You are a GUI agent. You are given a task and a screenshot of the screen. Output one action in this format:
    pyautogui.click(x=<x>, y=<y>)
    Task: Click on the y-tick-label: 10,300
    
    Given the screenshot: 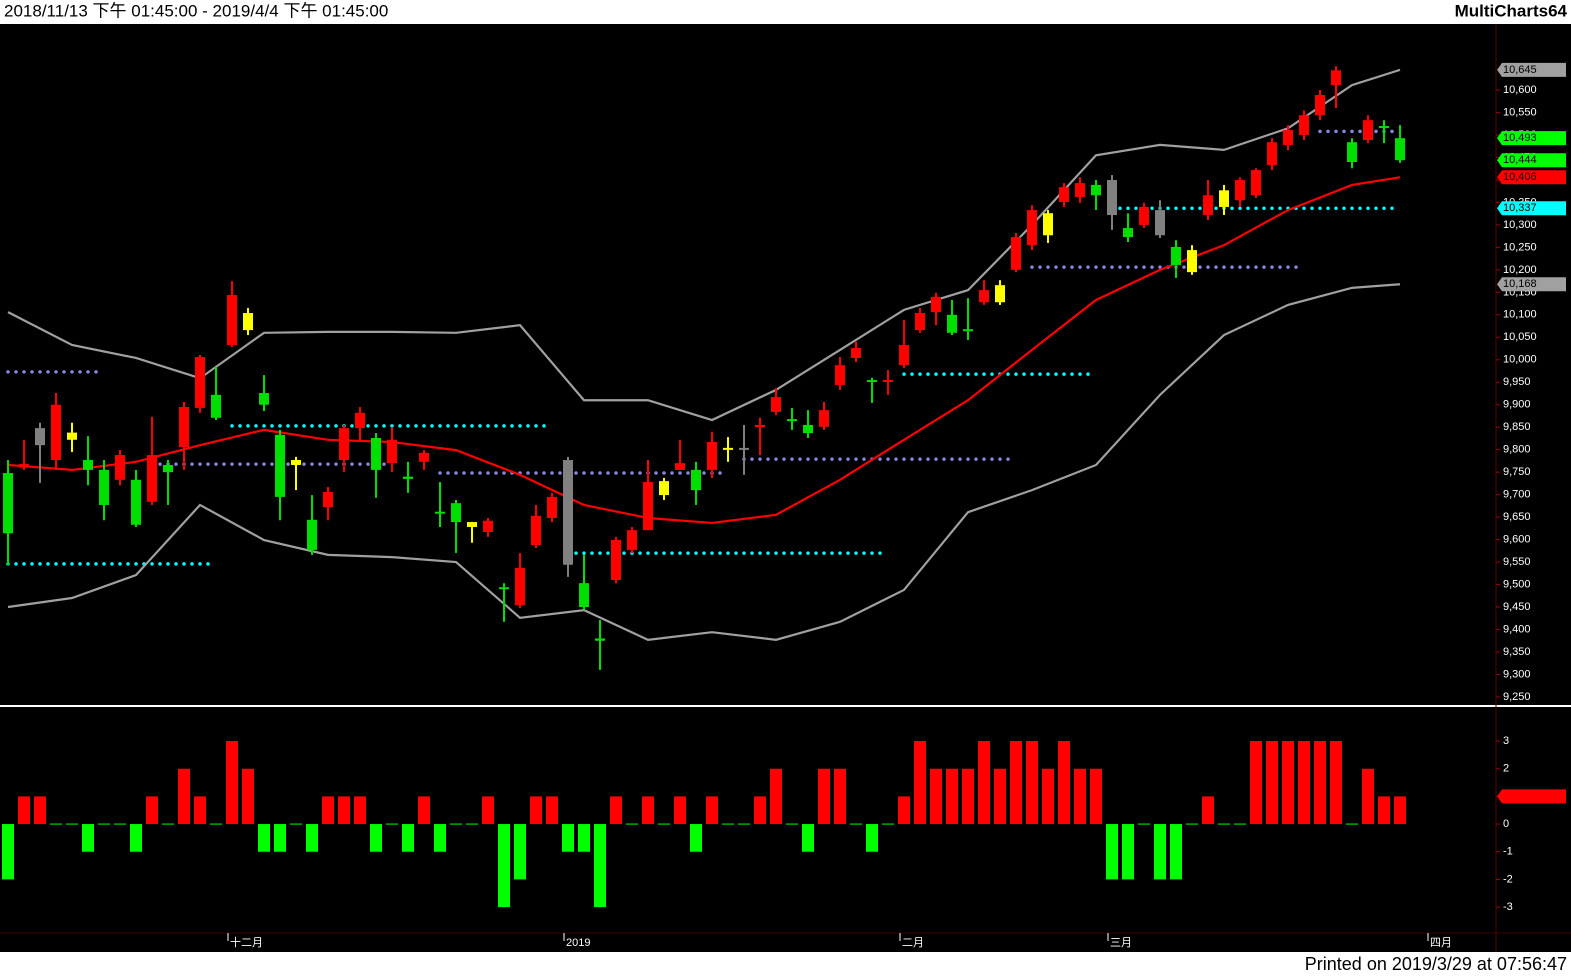 What is the action you would take?
    pyautogui.click(x=1520, y=225)
    